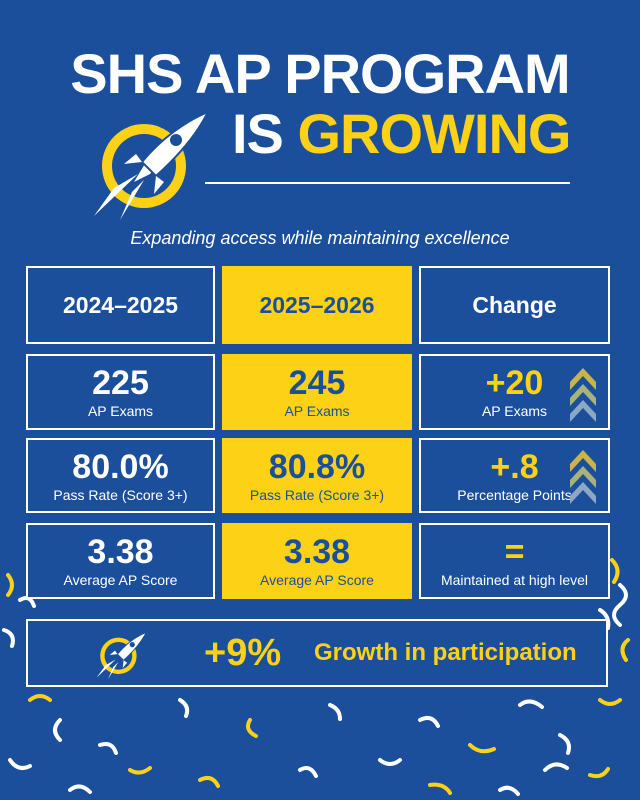 The height and width of the screenshot is (800, 640). What do you see at coordinates (514, 466) in the screenshot?
I see `stat-value: +.8` at bounding box center [514, 466].